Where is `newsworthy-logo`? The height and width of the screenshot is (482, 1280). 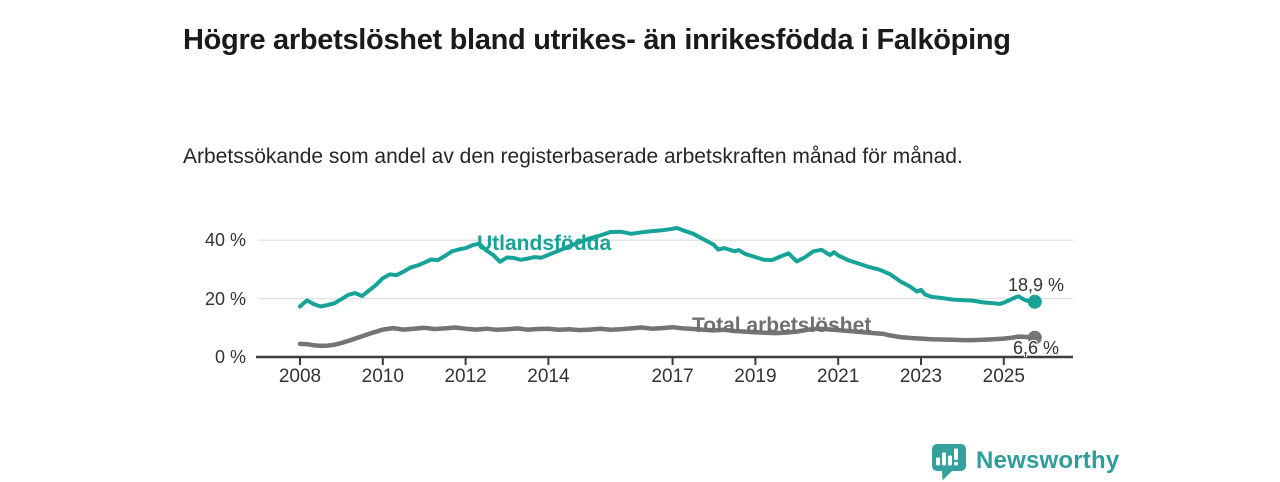
newsworthy-logo is located at coordinates (948, 462).